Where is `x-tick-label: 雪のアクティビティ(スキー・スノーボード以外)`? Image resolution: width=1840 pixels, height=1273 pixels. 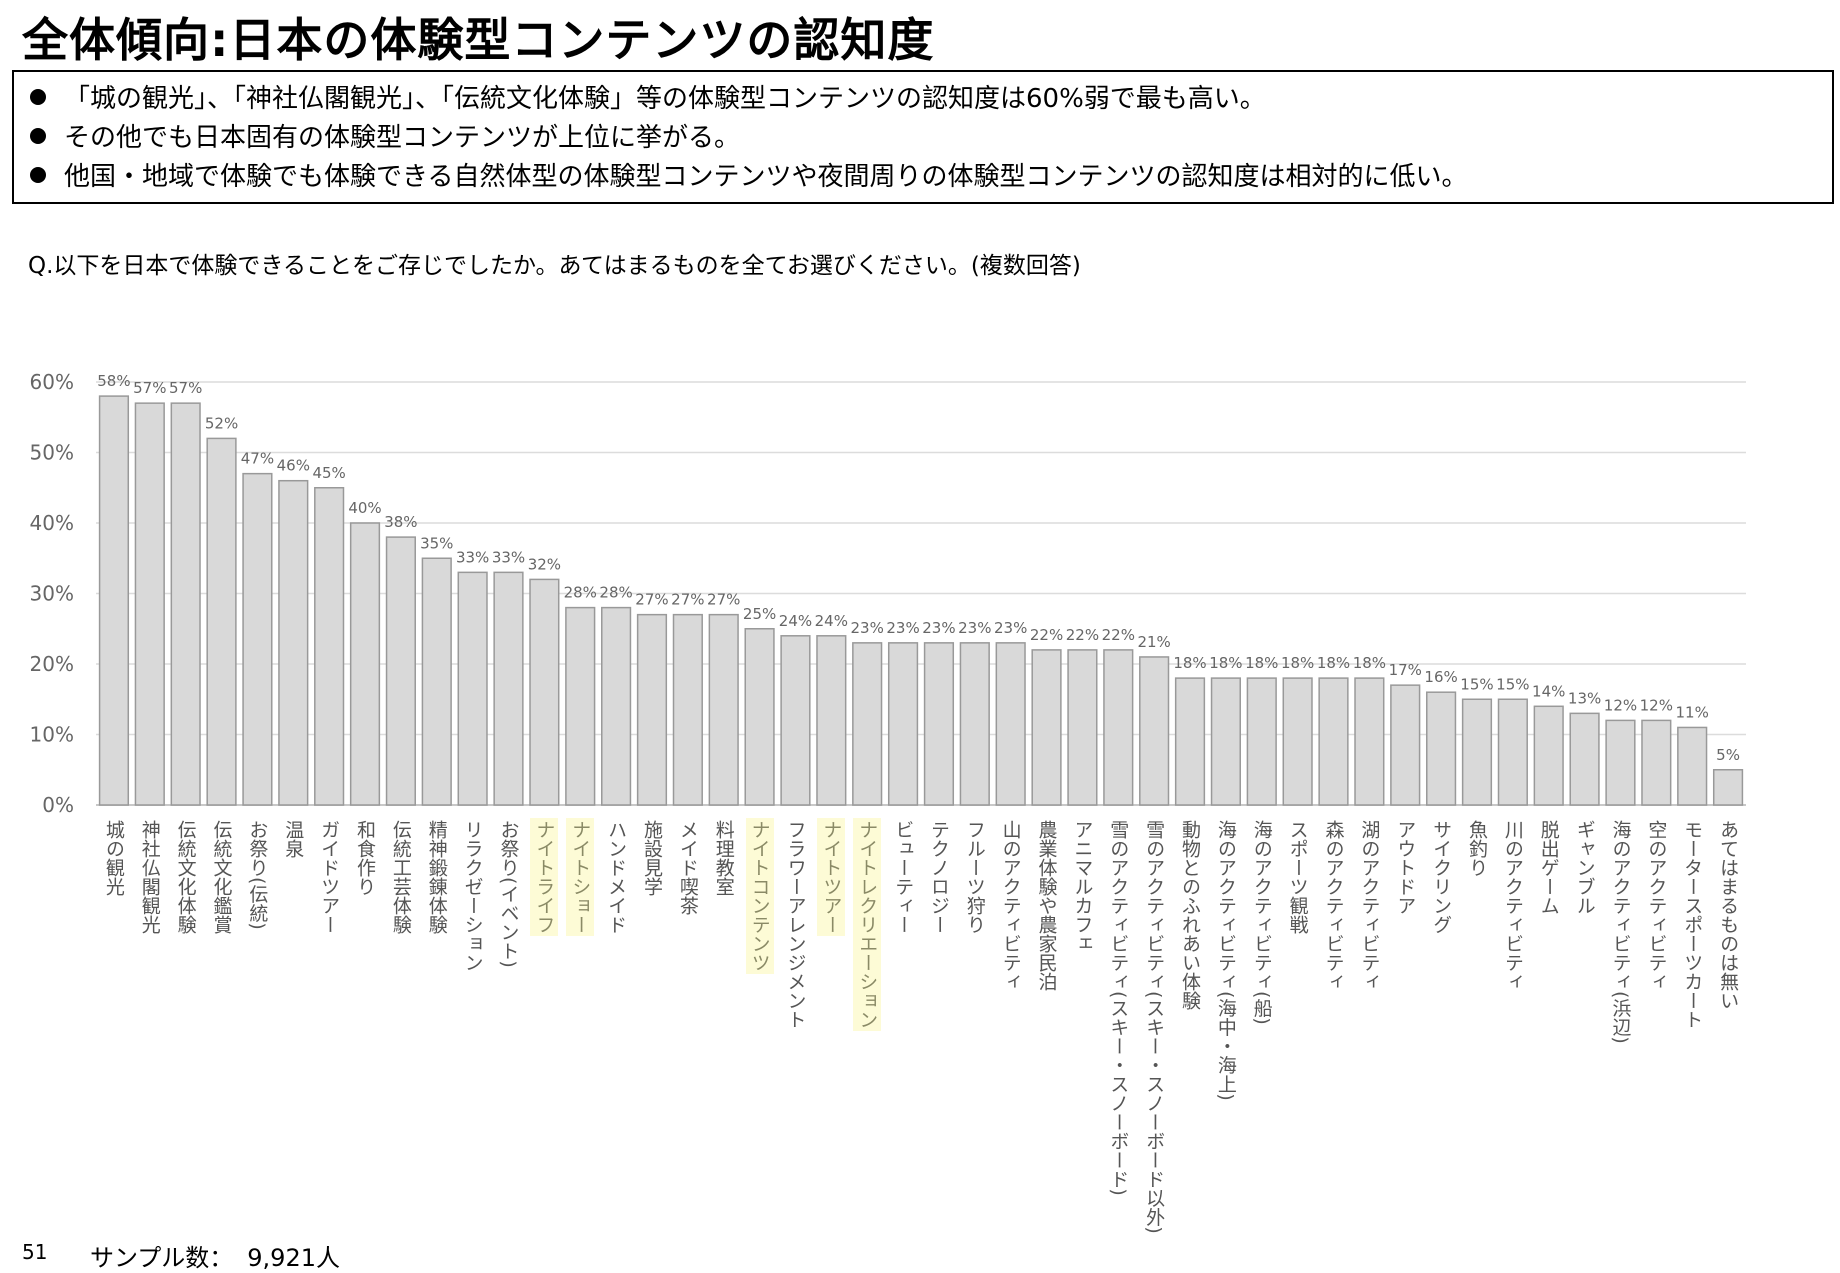 x-tick-label: 雪のアクティビティ(スキー・スノーボード以外) is located at coordinates (1154, 1027).